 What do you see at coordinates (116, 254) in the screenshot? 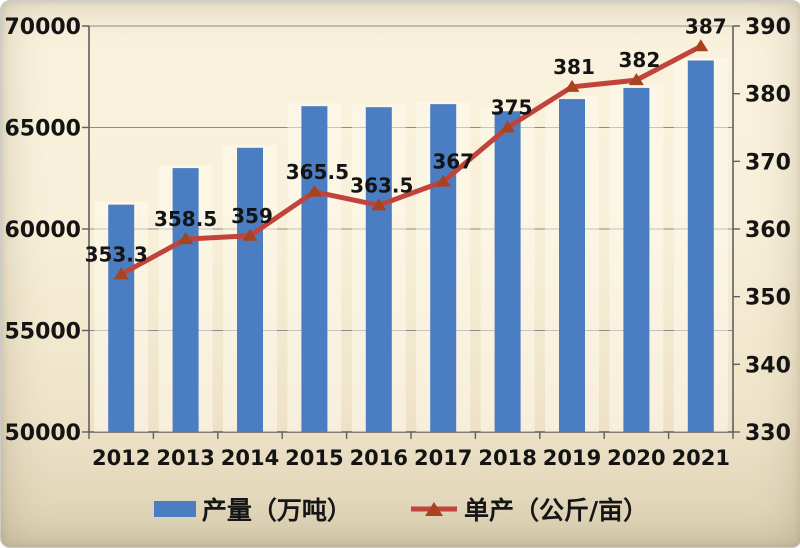
I see `data-label-2012: 353.3` at bounding box center [116, 254].